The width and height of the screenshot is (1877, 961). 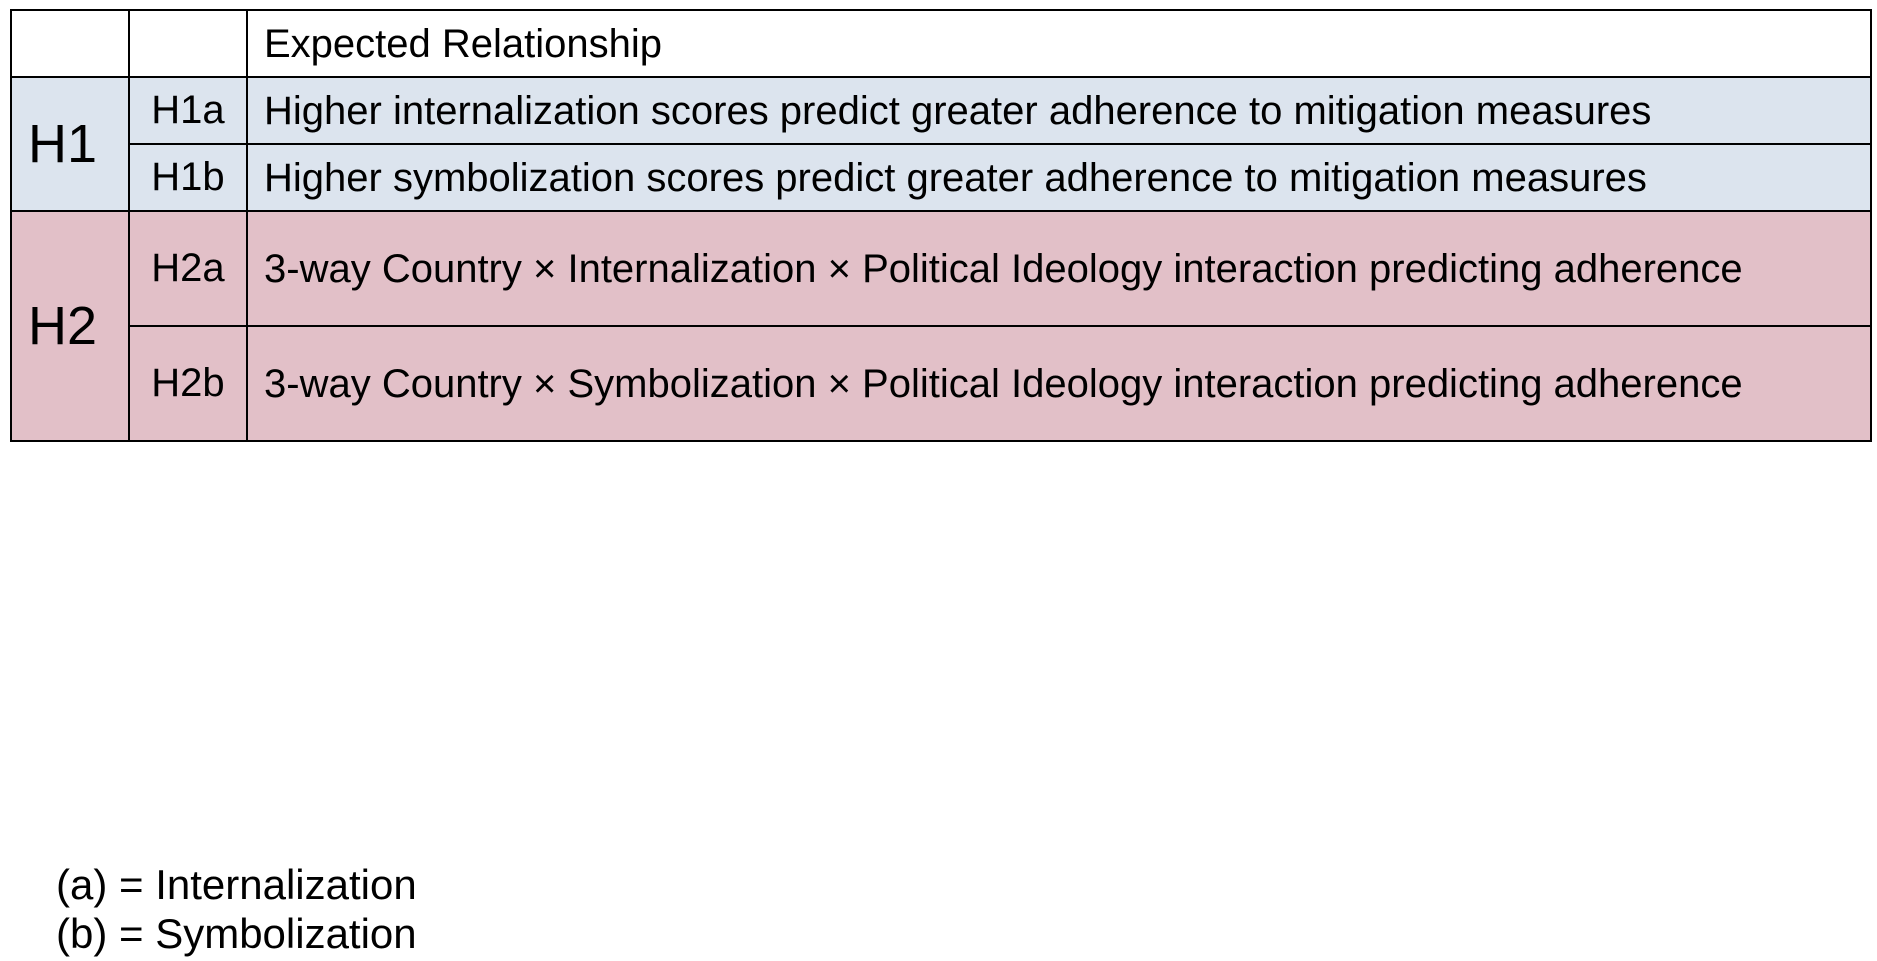 I want to click on hypothesis-group-label: H1, so click(x=70, y=144).